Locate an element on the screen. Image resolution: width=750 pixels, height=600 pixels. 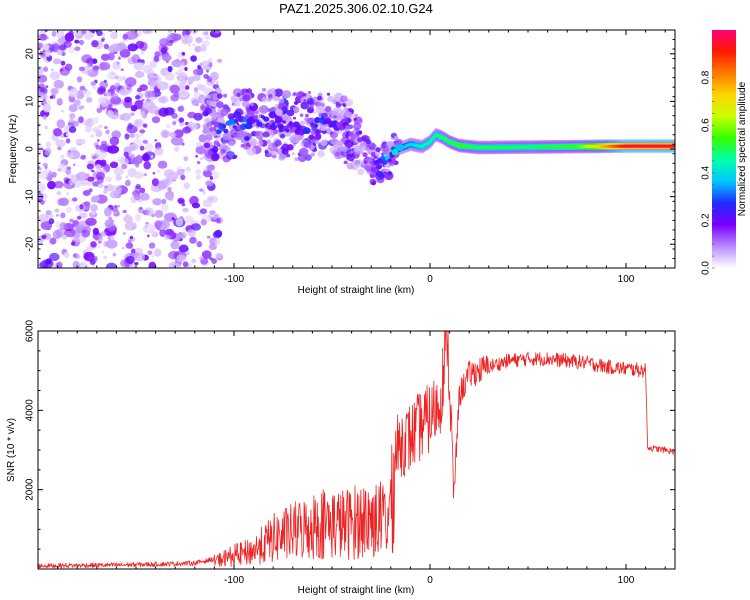
snr-x-tick-label: 100 is located at coordinates (626, 580).